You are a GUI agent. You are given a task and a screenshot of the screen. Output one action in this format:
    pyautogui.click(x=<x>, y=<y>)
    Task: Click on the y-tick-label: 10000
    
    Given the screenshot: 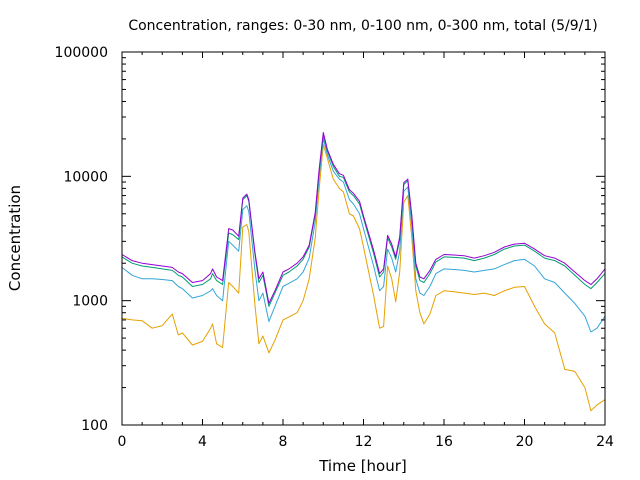 What is the action you would take?
    pyautogui.click(x=85, y=177)
    